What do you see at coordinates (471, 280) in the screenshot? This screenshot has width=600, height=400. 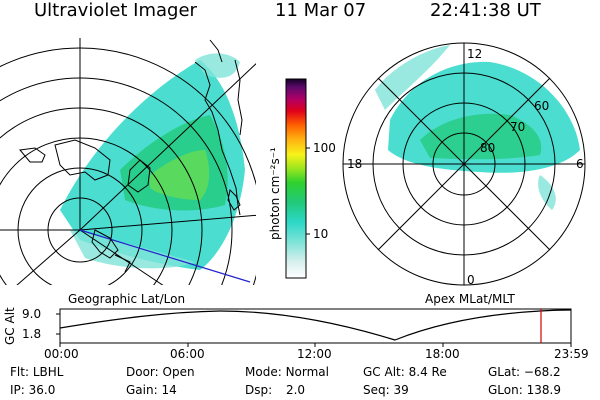 I see `mlt-label-0: 0` at bounding box center [471, 280].